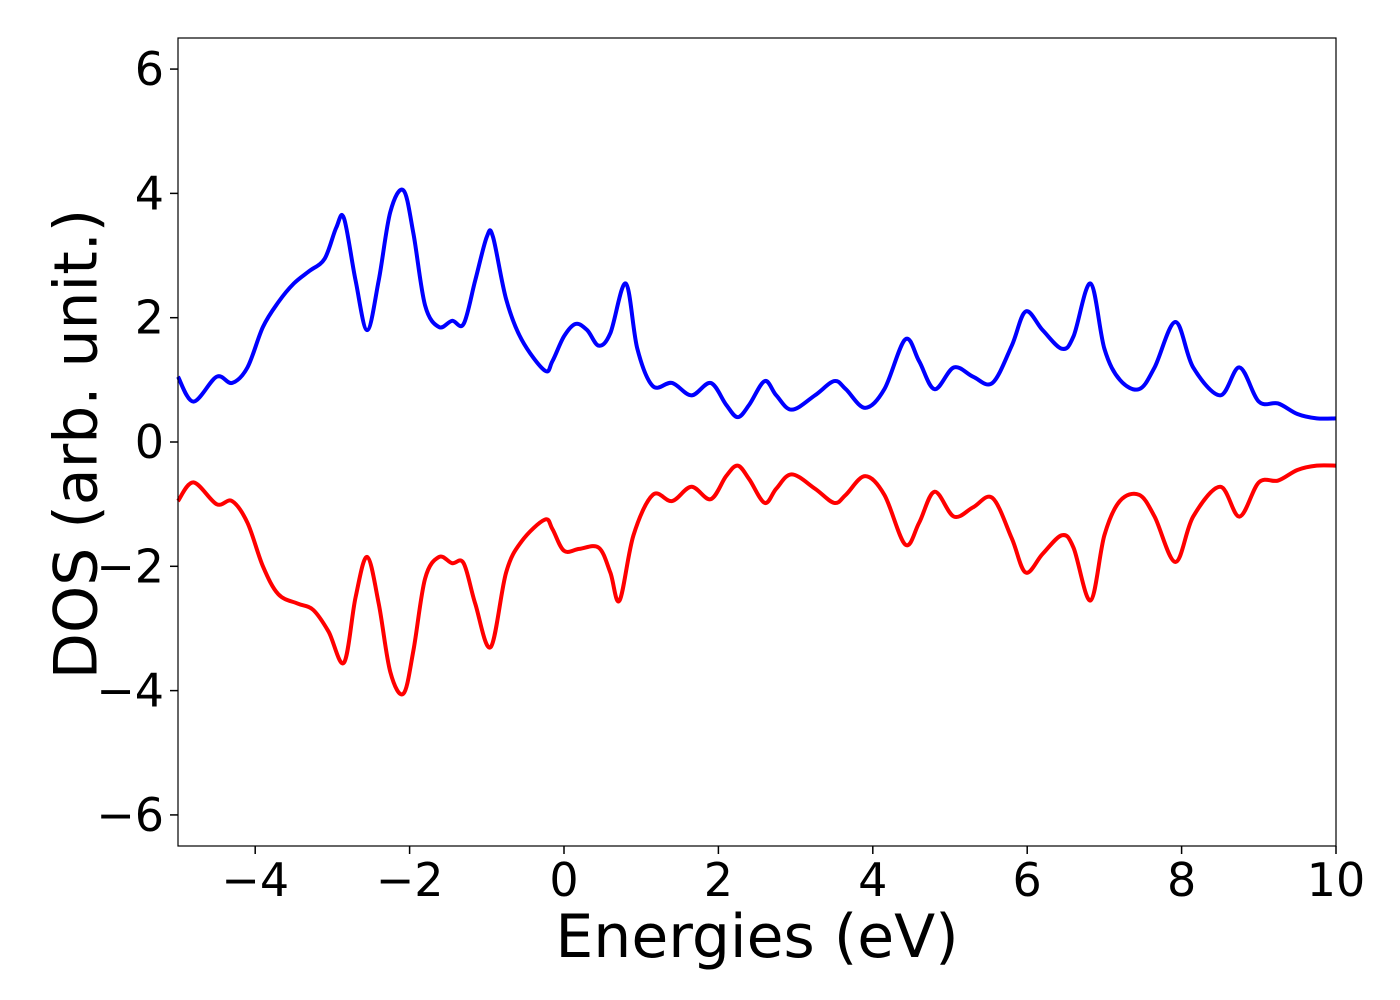  What do you see at coordinates (149, 318) in the screenshot?
I see `y-tick-label: 2` at bounding box center [149, 318].